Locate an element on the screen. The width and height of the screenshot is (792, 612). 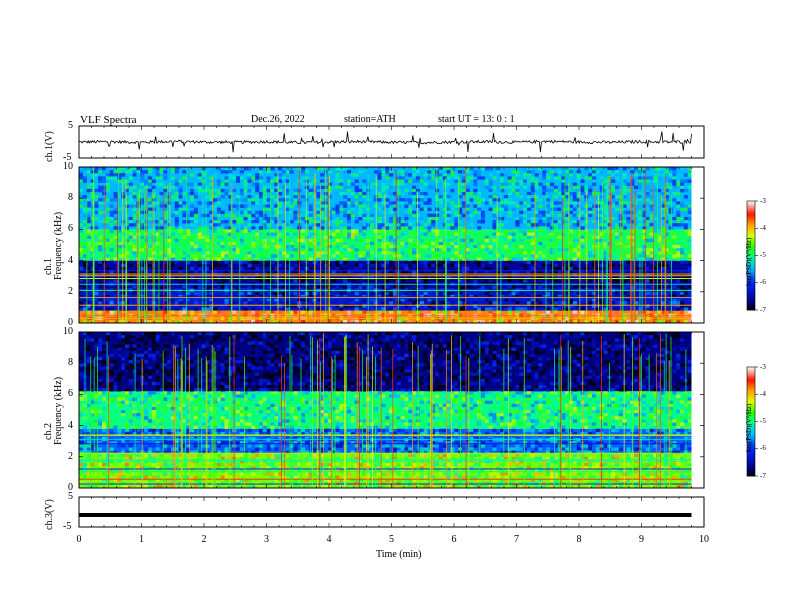
figure-title: VLF Spectra is located at coordinates (108, 120).